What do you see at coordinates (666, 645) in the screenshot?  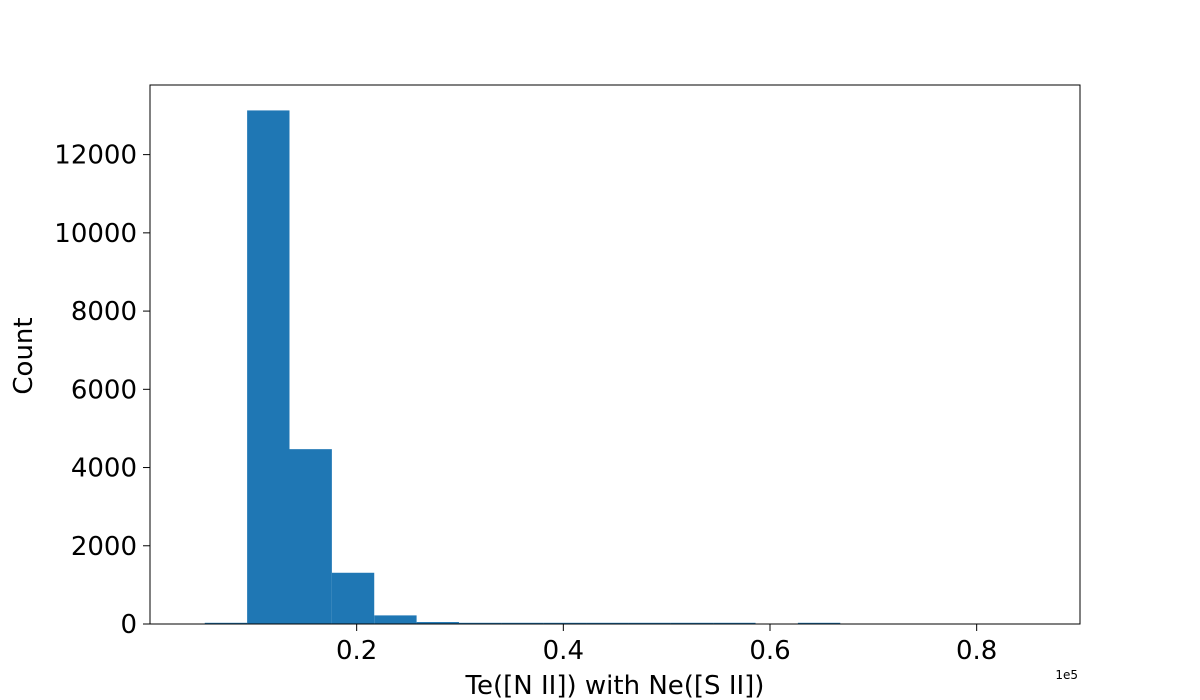 I see `x-axis-ticks: 0.2 0.4 0.6 0.8` at bounding box center [666, 645].